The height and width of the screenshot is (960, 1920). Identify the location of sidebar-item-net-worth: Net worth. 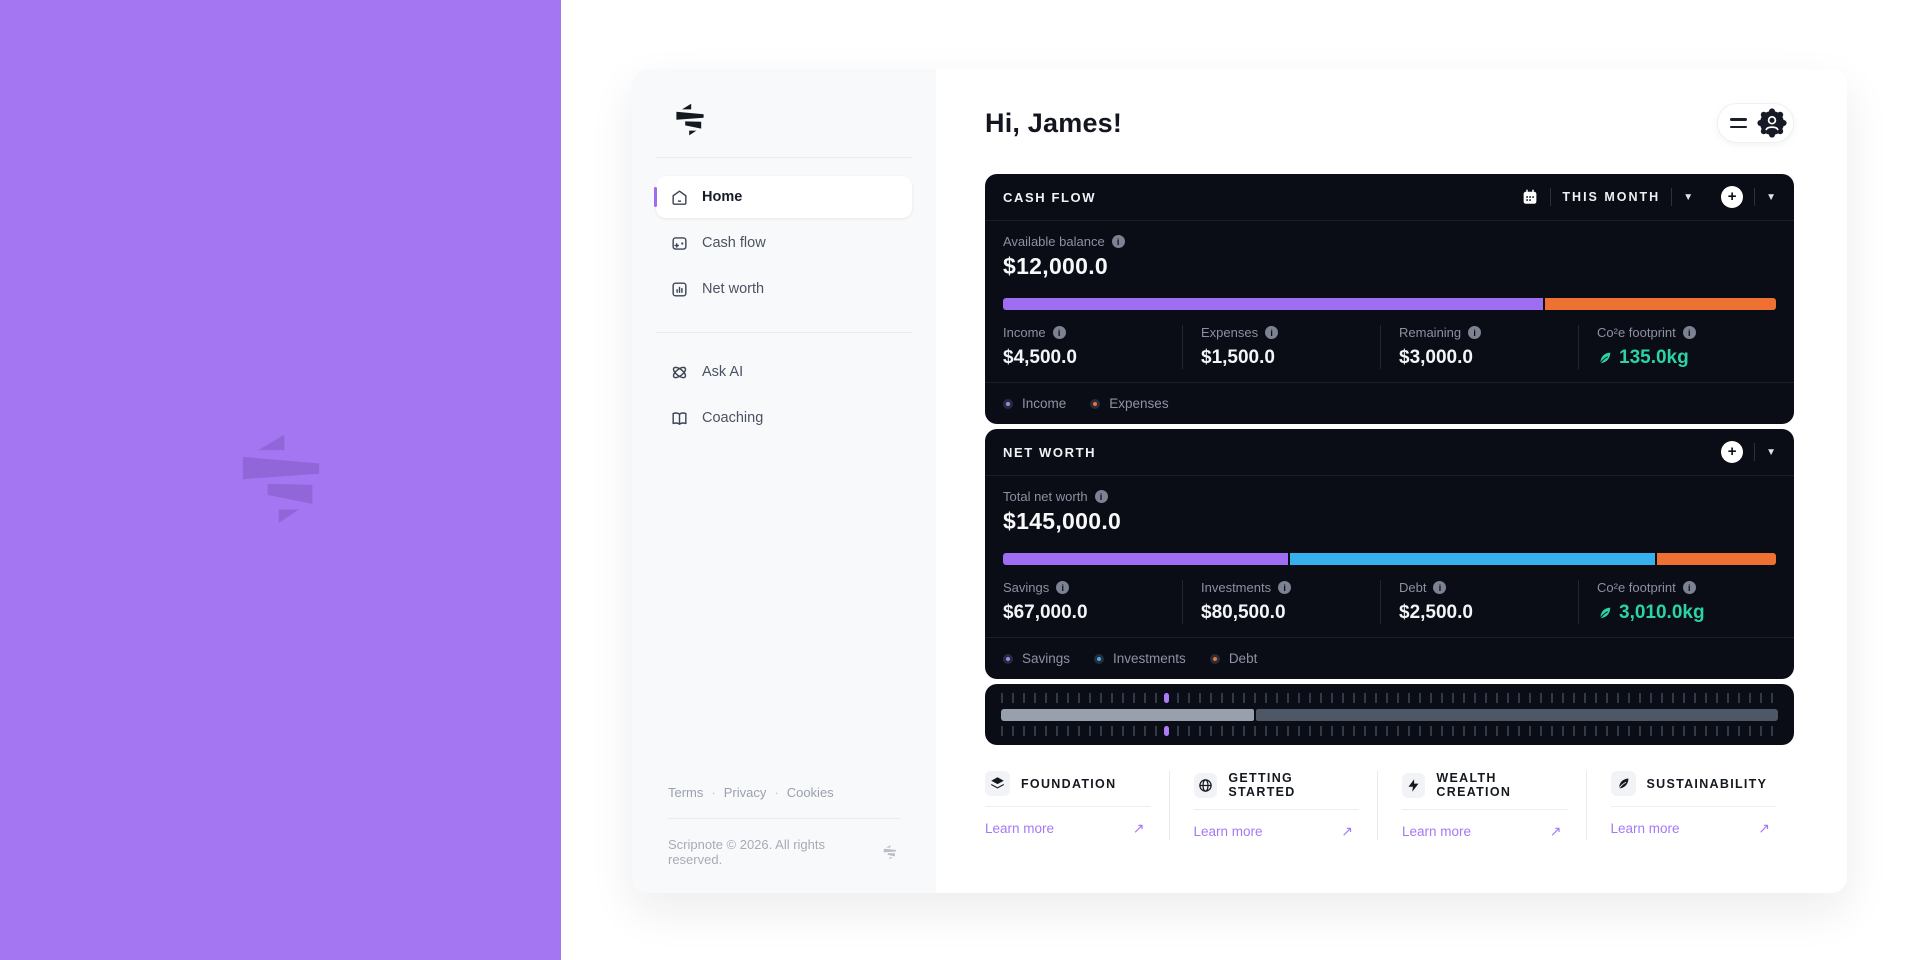
(784, 289).